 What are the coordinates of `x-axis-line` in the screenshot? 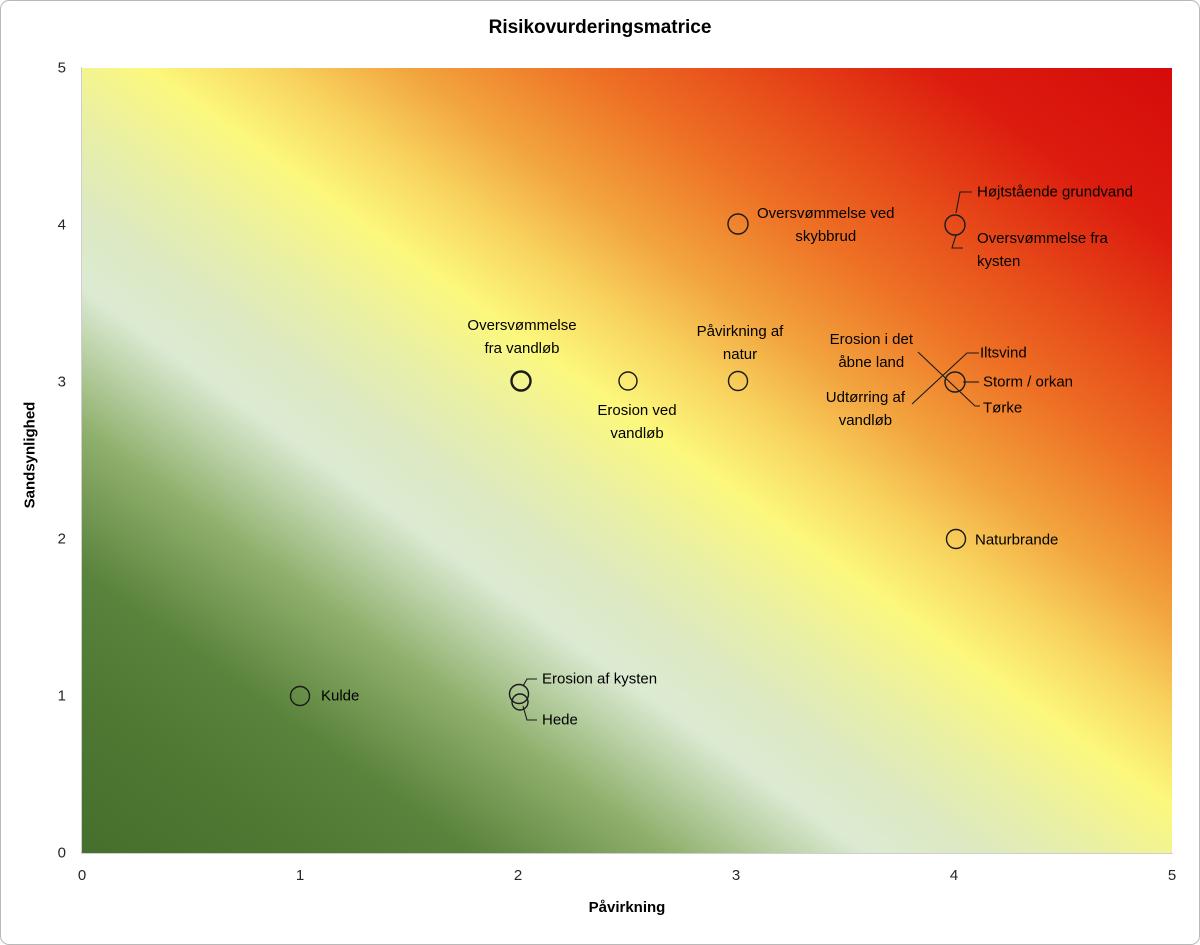 It's located at (627, 853).